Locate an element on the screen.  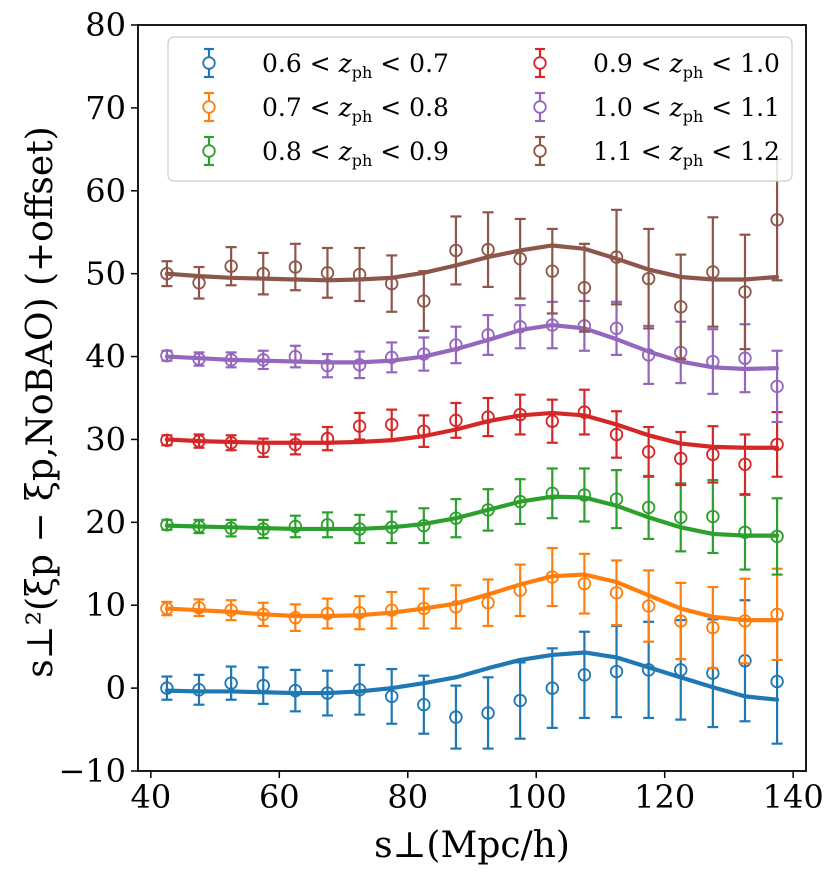
legend-entry: 0.6 < zph < 0.7 is located at coordinates (325, 64).